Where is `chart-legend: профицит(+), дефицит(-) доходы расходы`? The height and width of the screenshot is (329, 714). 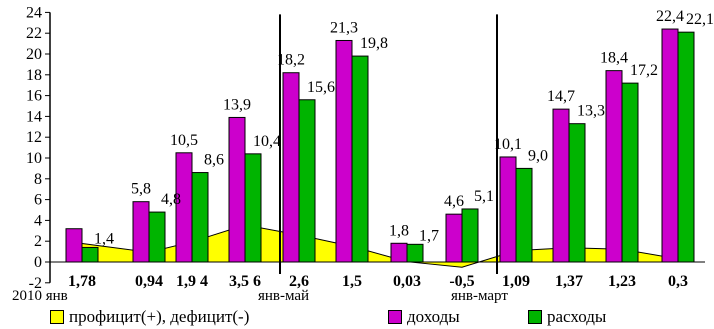 chart-legend: профицит(+), дефицит(-) доходы расходы is located at coordinates (357, 316).